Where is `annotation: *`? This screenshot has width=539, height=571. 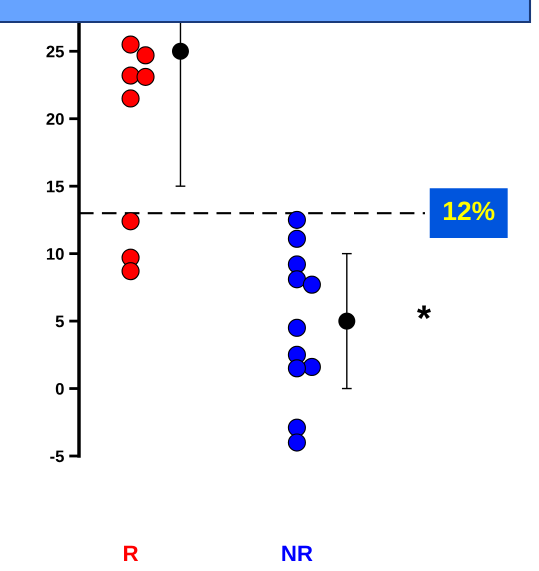 annotation: * is located at coordinates (424, 312).